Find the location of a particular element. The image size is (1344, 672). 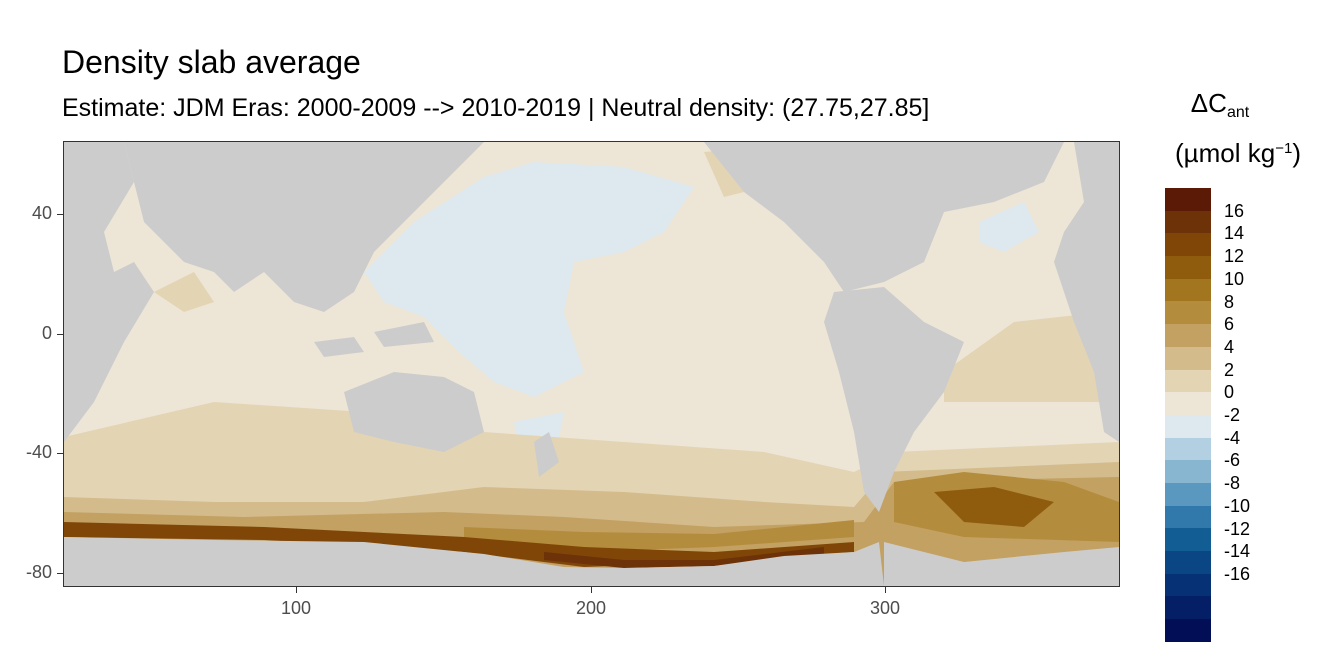

band-2-4-east-atlantic is located at coordinates (1031, 357).